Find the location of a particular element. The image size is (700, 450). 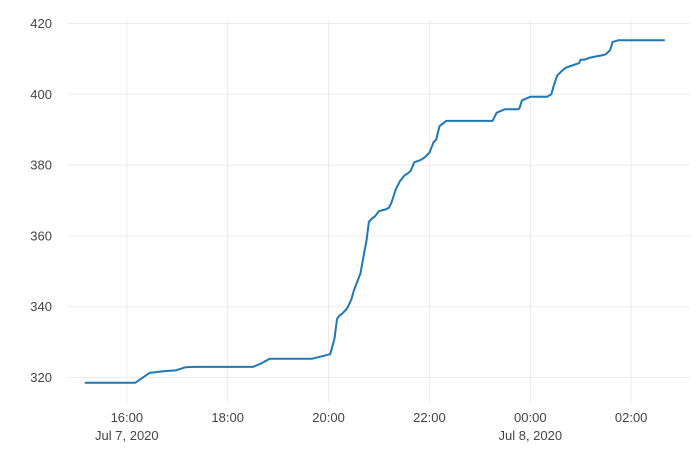

y-tick-label-400: 400 is located at coordinates (41, 94).